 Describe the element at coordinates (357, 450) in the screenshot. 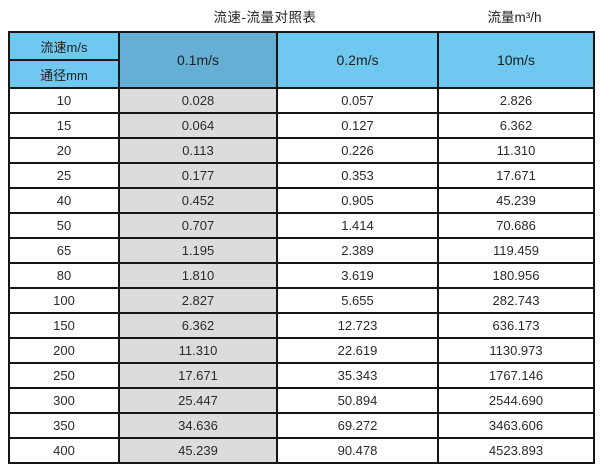

I see `value-cell: 90.478` at that location.